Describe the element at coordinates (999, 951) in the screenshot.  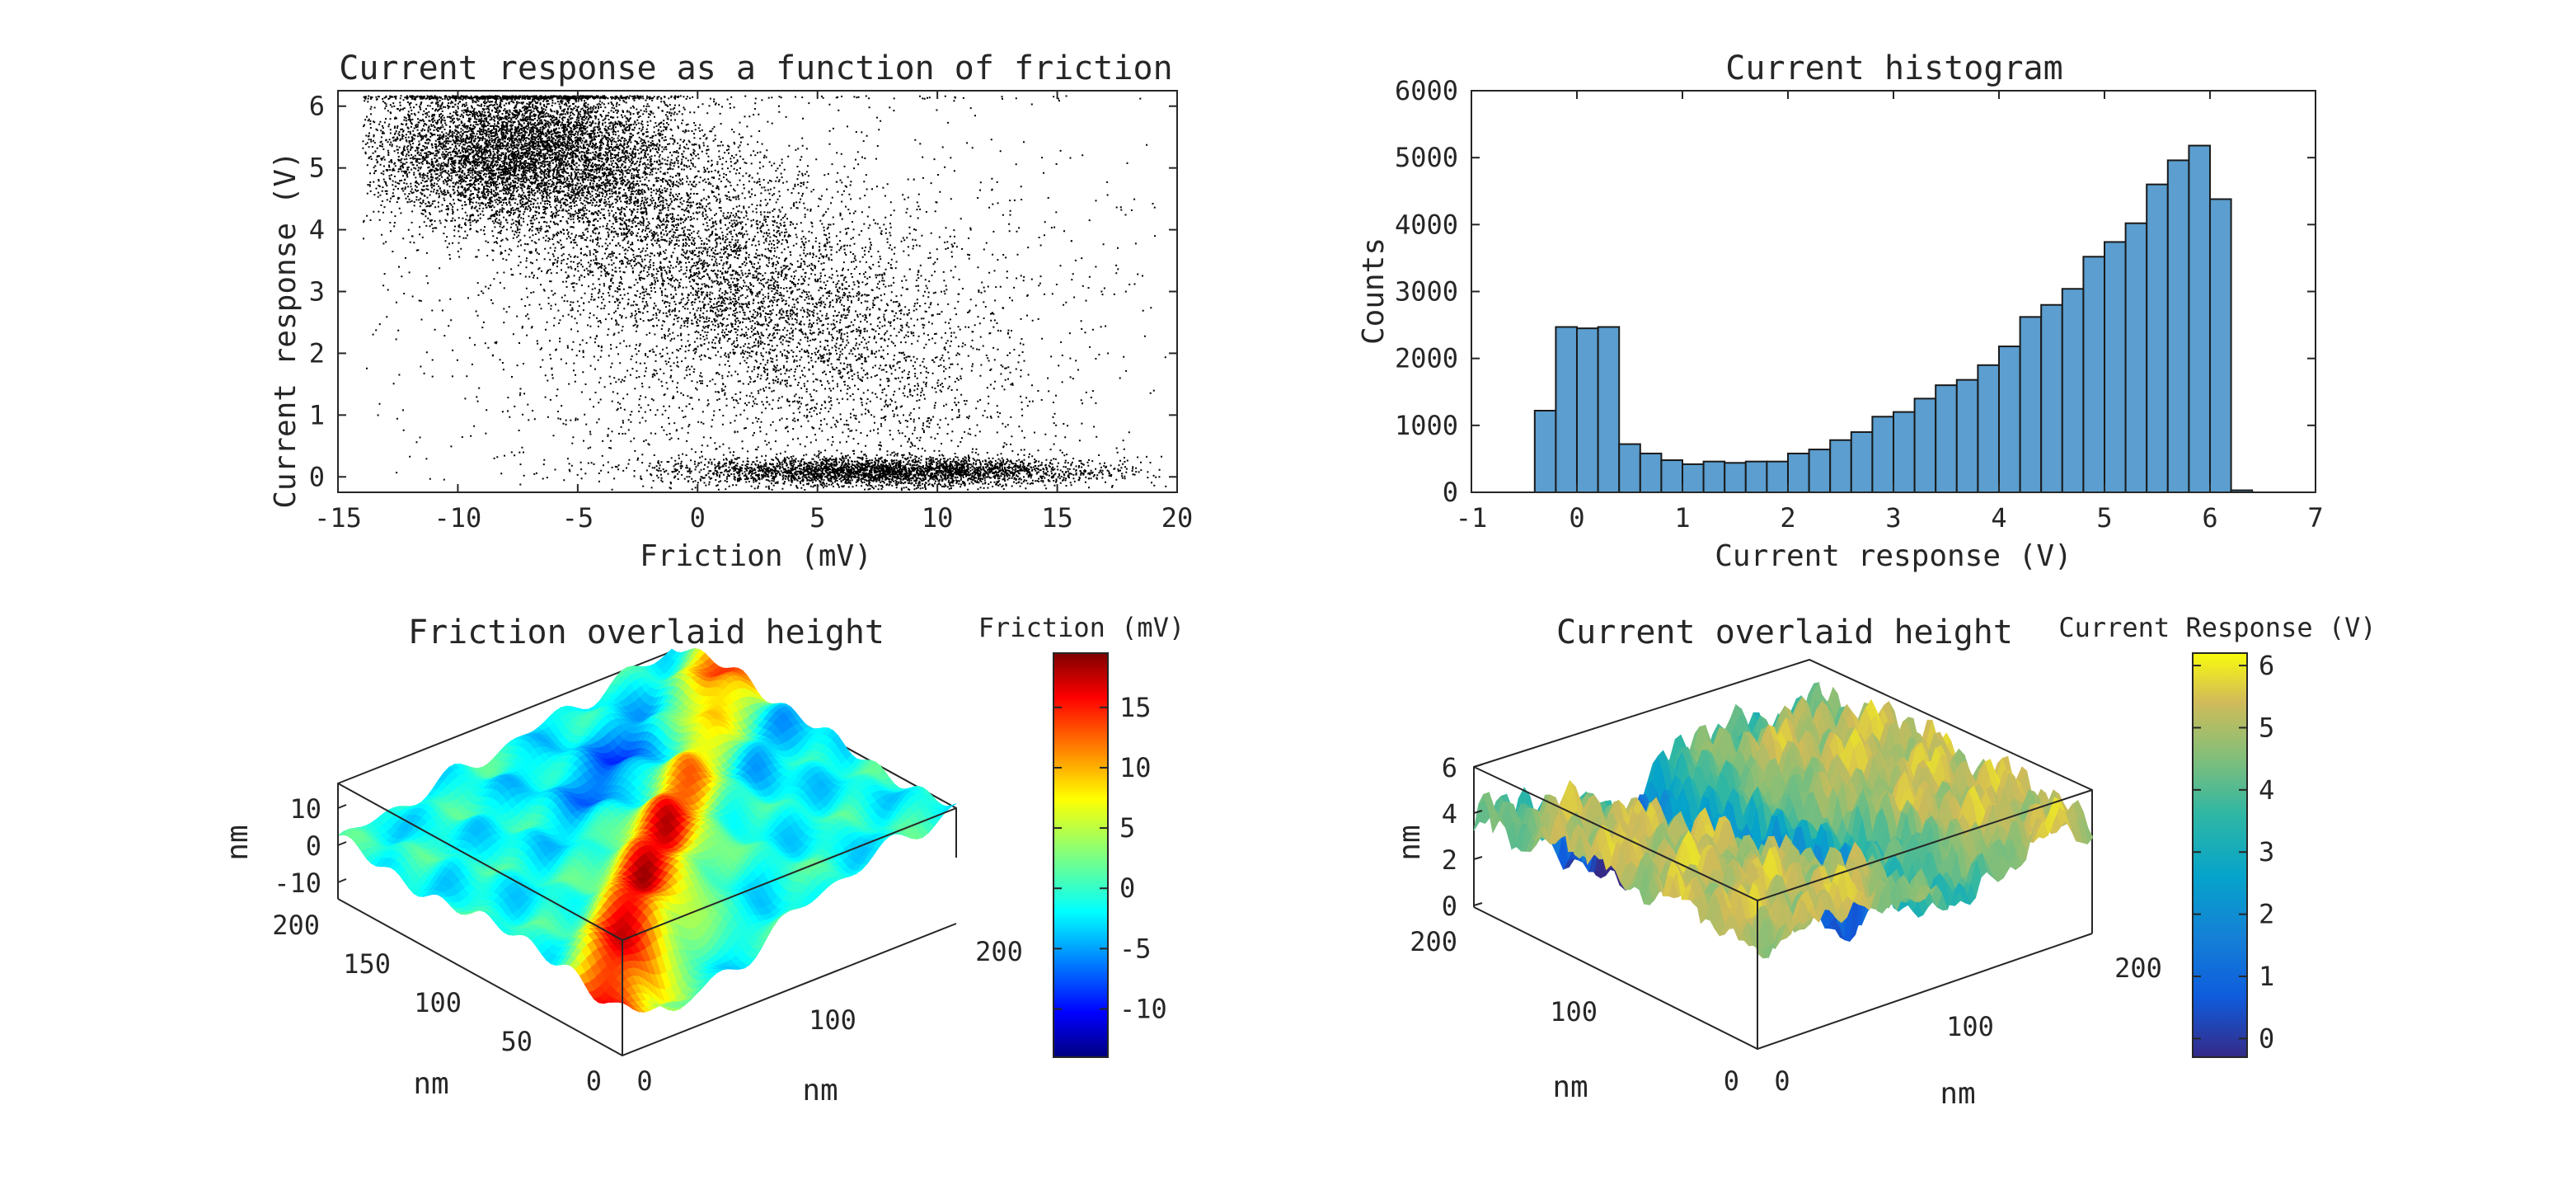
I see `friction-x-tick-label: 200` at that location.